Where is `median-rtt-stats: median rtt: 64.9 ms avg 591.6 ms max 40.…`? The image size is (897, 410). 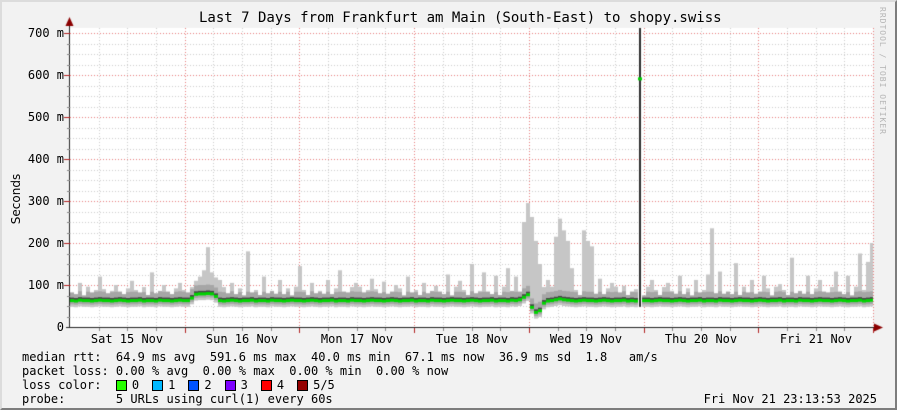 median-rtt-stats: median rtt: 64.9 ms avg 591.6 ms max 40.… is located at coordinates (340, 357).